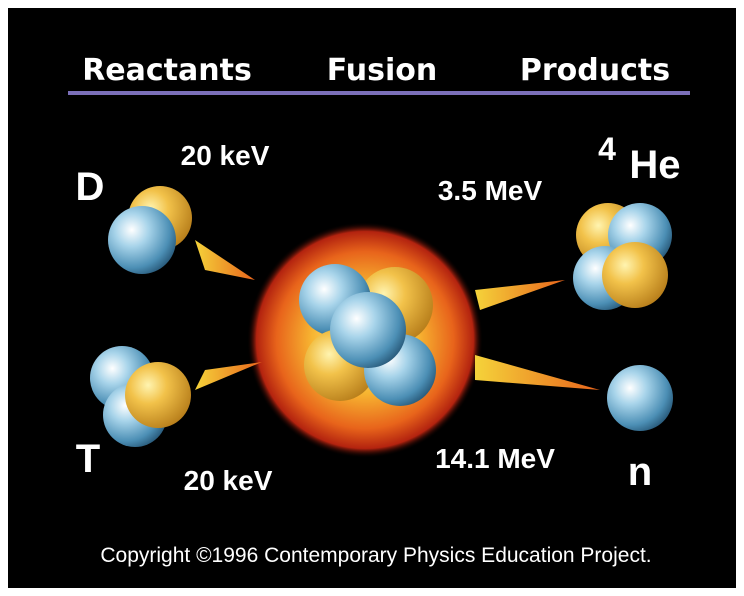 The image size is (744, 596). What do you see at coordinates (640, 398) in the screenshot?
I see `neutron` at bounding box center [640, 398].